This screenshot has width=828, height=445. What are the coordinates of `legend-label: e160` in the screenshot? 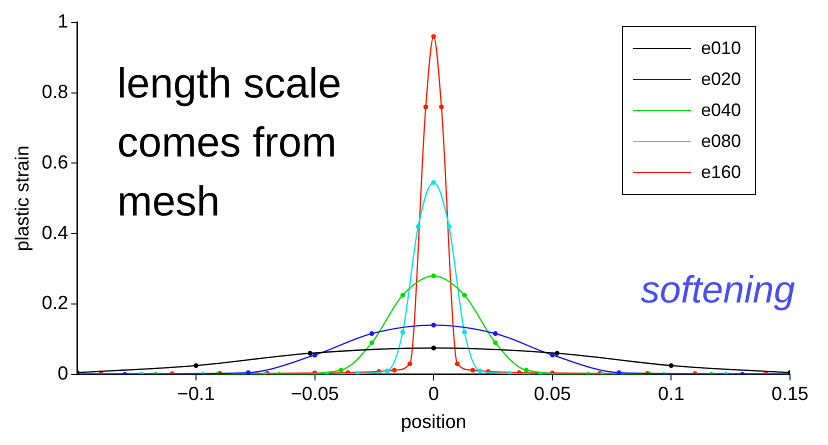 It's located at (720, 172).